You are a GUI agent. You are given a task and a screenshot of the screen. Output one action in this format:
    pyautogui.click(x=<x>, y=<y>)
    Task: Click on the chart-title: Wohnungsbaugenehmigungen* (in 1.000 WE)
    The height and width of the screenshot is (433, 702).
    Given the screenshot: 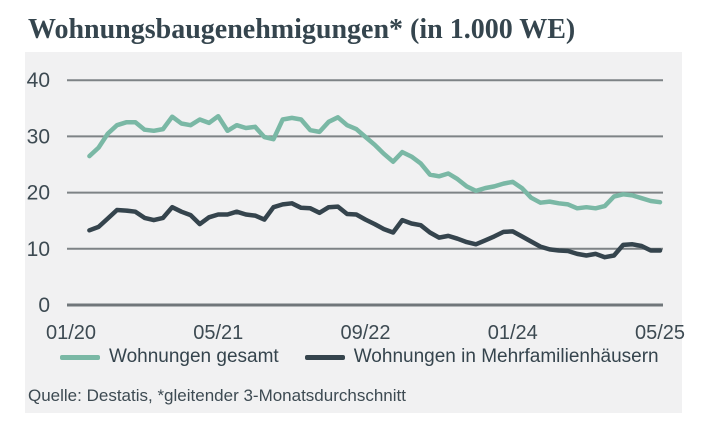 What is the action you would take?
    pyautogui.click(x=302, y=29)
    